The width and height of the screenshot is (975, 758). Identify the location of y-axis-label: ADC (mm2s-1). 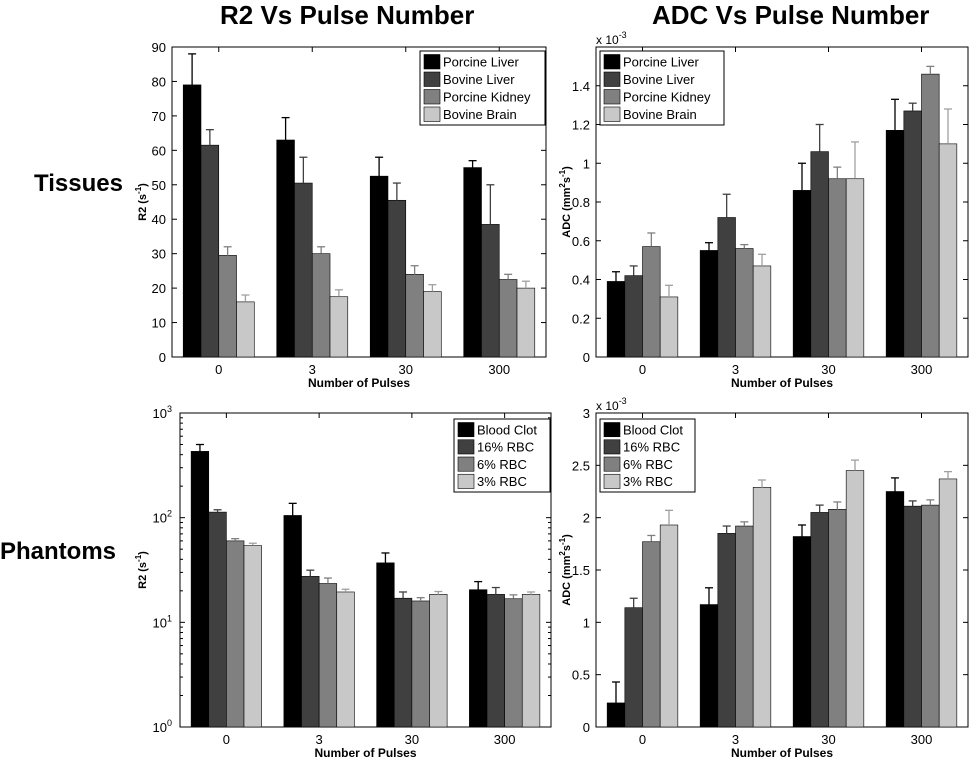
(565, 570).